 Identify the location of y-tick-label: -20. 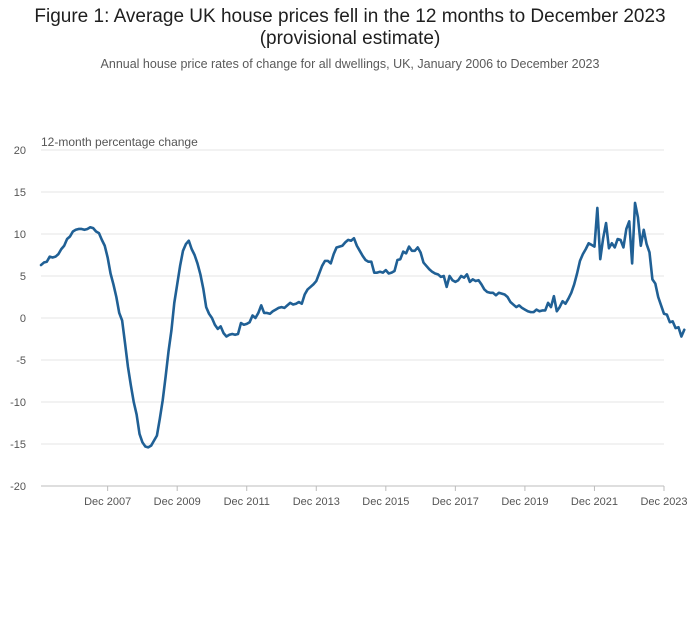
(18, 487).